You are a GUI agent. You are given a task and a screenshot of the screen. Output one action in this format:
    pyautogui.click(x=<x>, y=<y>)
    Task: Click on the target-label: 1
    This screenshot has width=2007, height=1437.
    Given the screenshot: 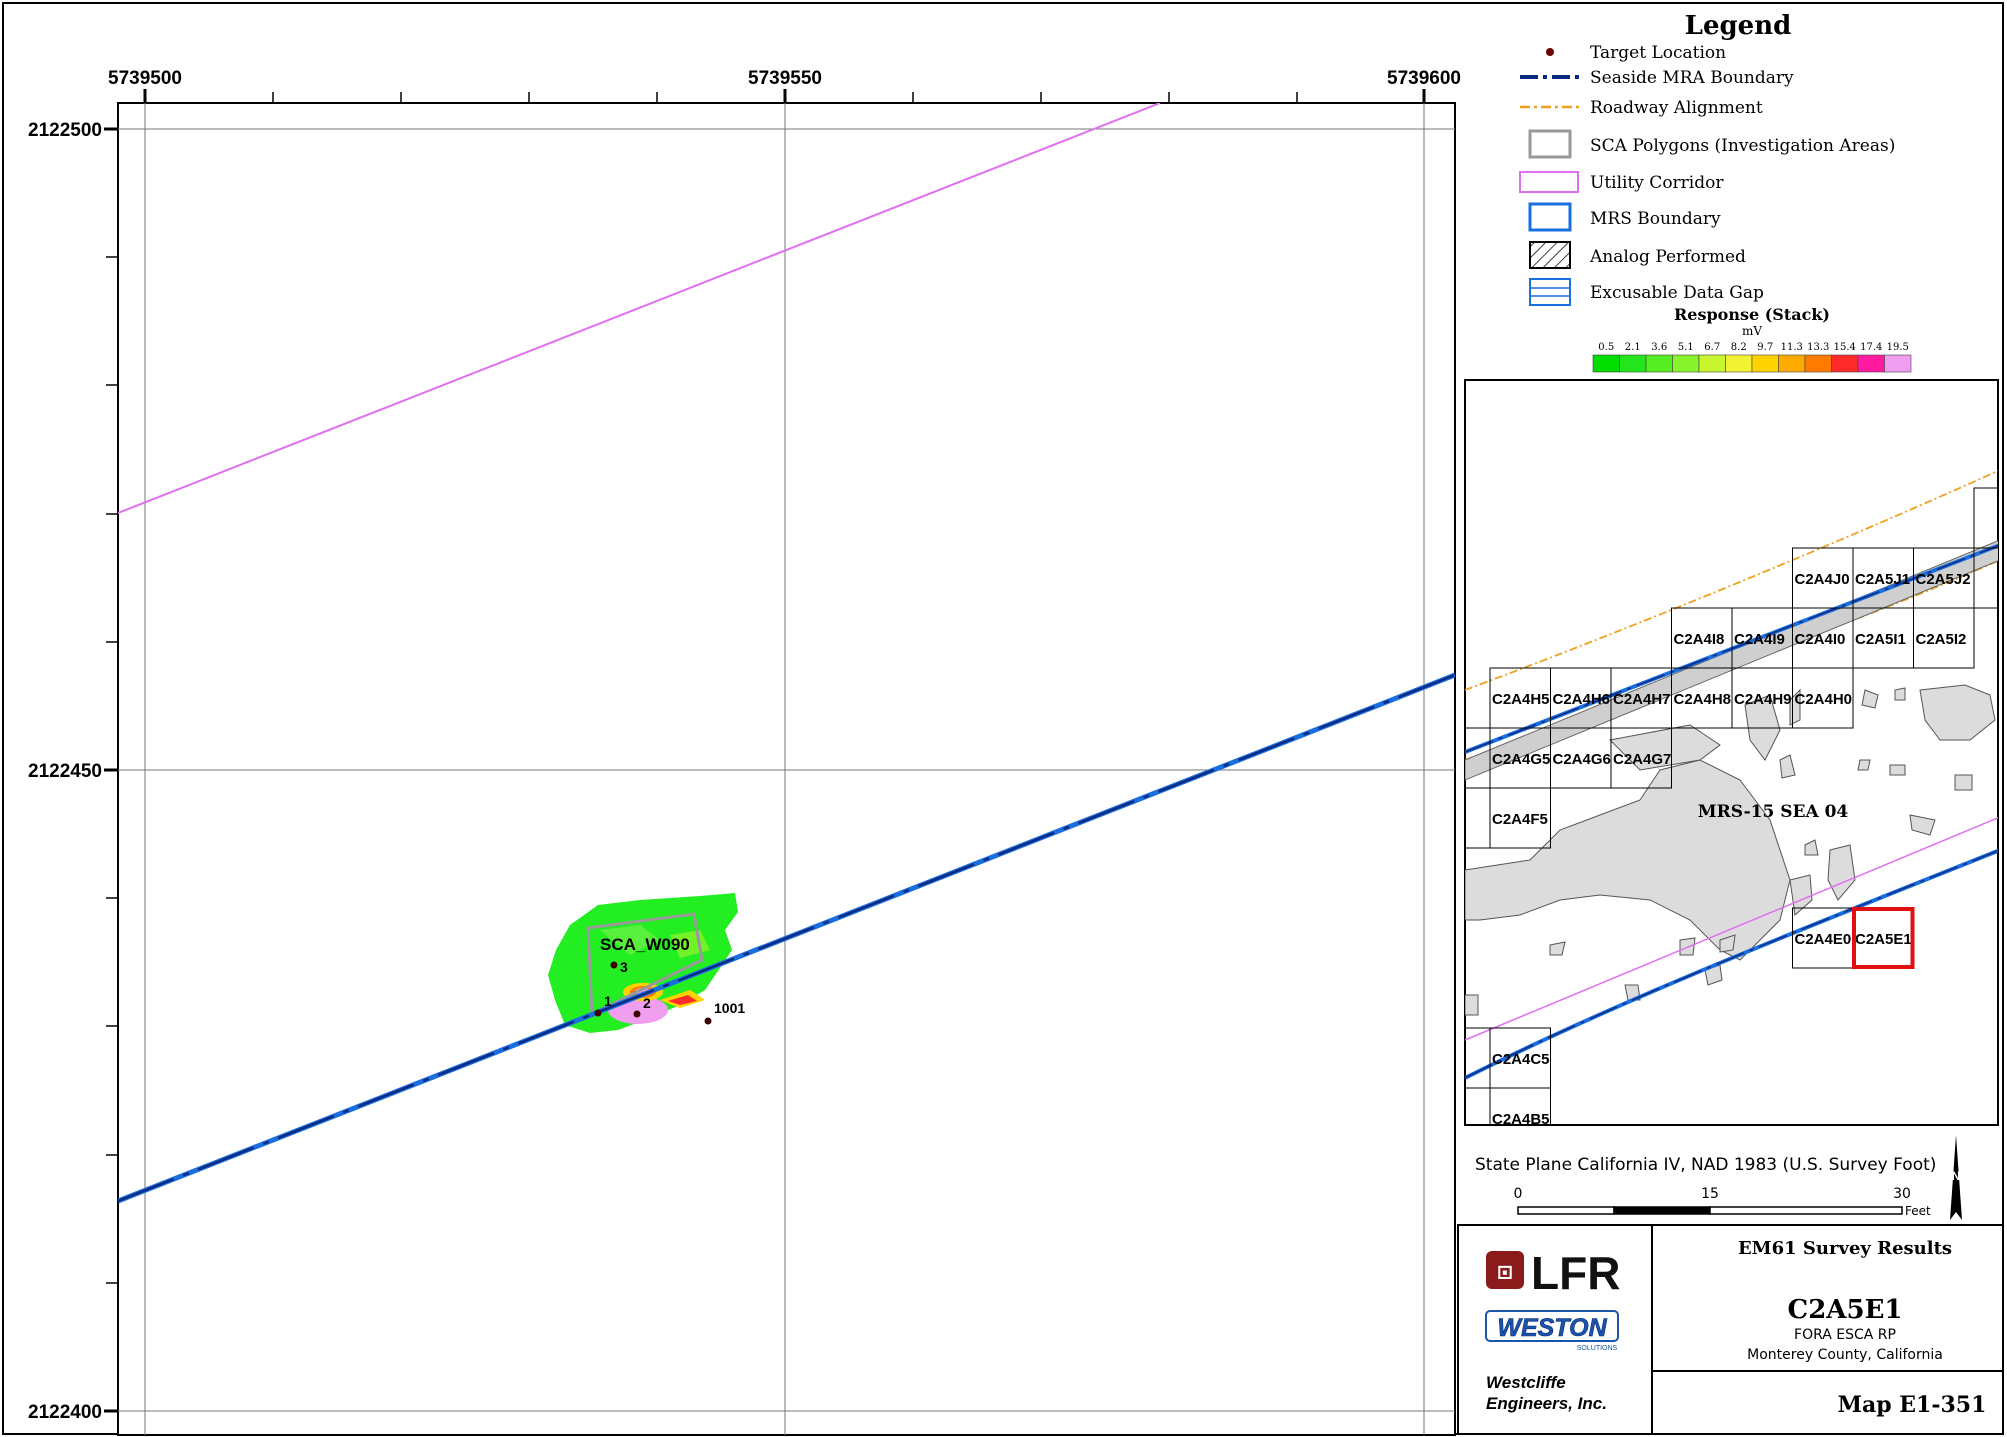 What is the action you would take?
    pyautogui.click(x=608, y=1001)
    